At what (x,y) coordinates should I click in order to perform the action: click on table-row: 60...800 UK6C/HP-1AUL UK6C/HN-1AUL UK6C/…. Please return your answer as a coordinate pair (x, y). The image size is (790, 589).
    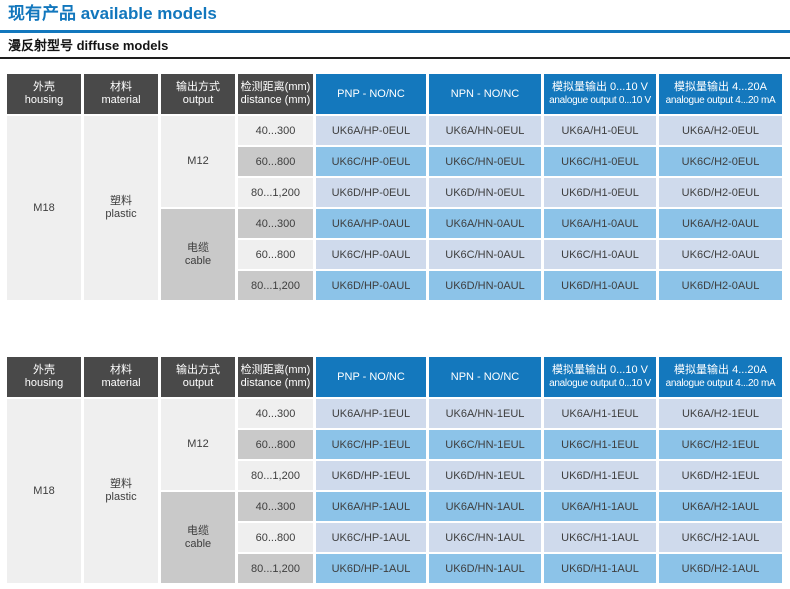
    Looking at the image, I should click on (394, 537).